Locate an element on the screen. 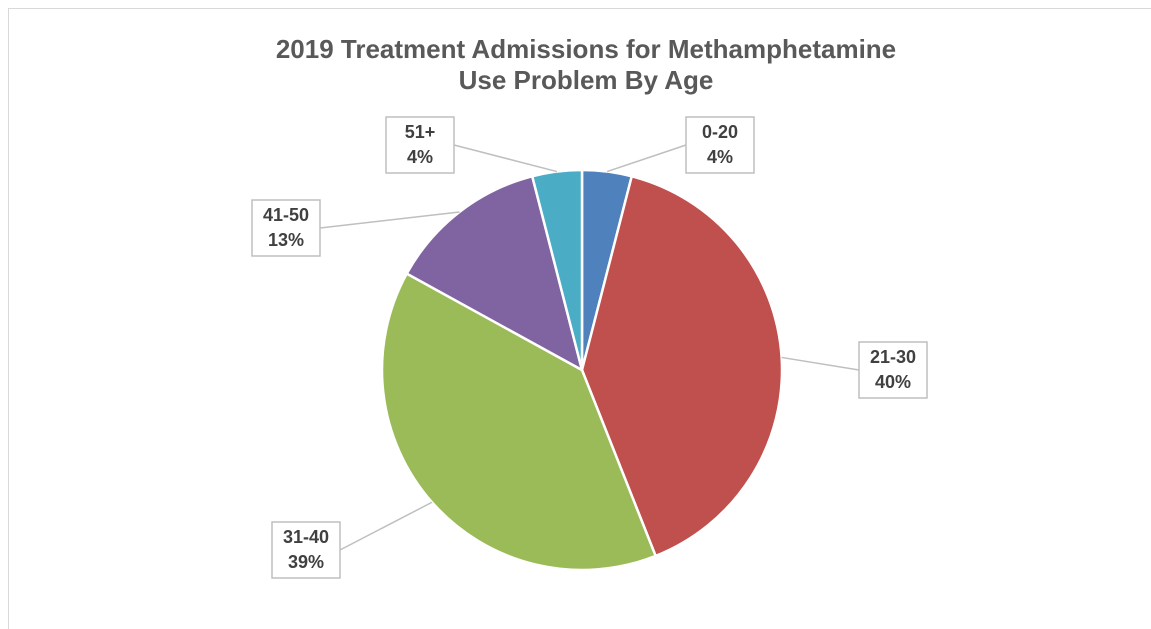  data-label-value: 40% is located at coordinates (893, 382).